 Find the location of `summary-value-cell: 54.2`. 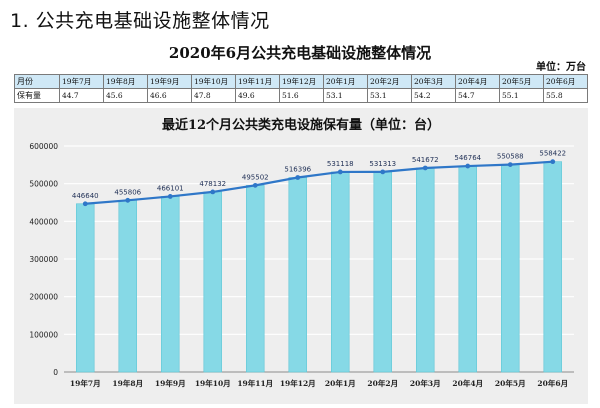

summary-value-cell: 54.2 is located at coordinates (433, 95).